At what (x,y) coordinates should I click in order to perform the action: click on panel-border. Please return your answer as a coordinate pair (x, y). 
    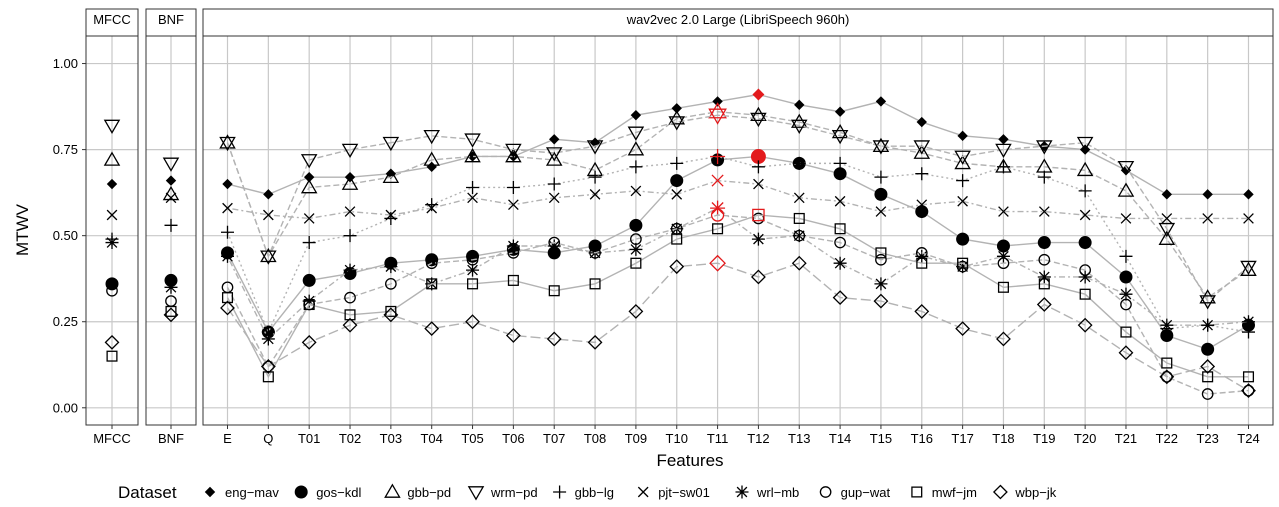
    Looking at the image, I should click on (171, 230).